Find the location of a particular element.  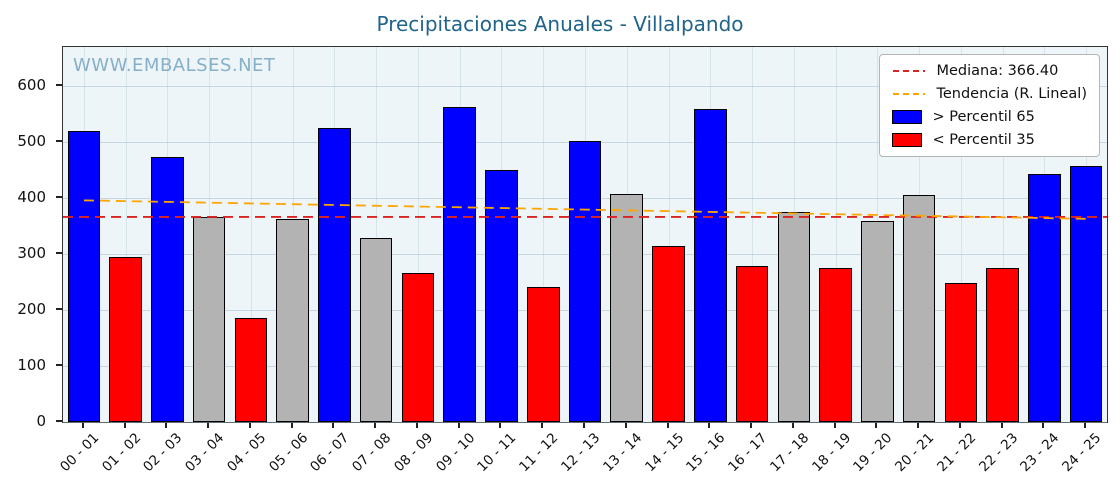

chart-title: Precipitaciones Anuales - Villalpando is located at coordinates (560, 24).